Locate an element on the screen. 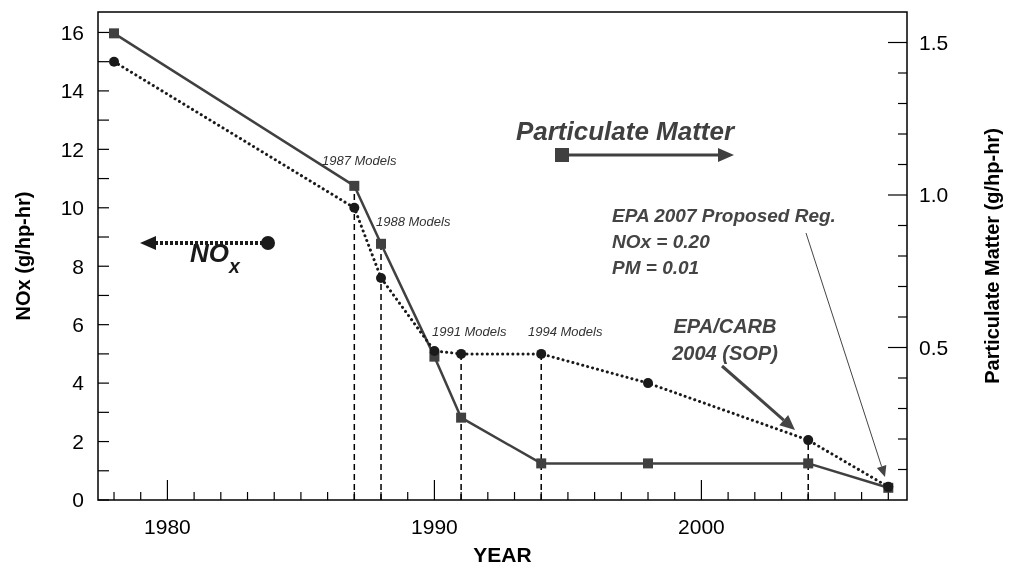 The image size is (1011, 568). y2-axis-title: Particulate Matter (g/hp-hr) is located at coordinates (992, 256).